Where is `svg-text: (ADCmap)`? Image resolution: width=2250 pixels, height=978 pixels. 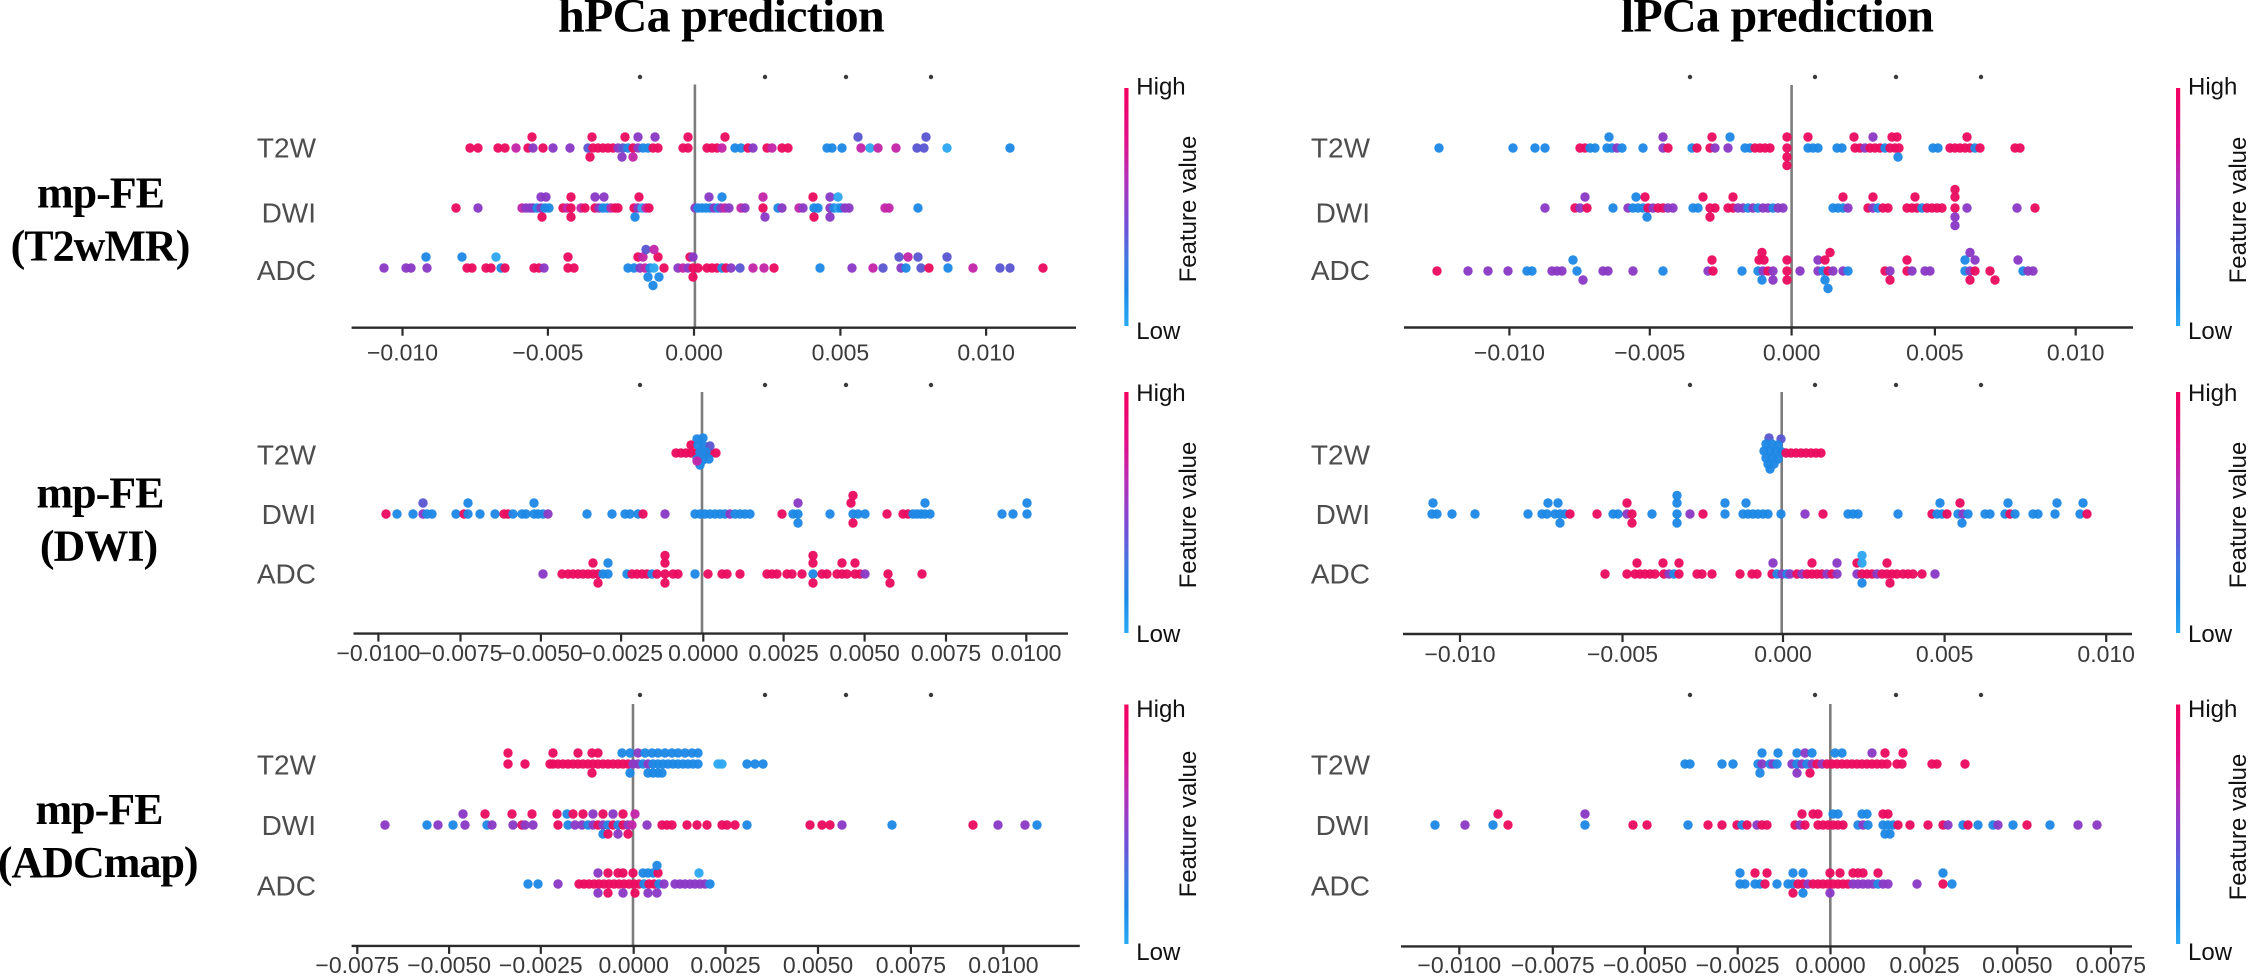 svg-text: (ADCmap) is located at coordinates (99, 862).